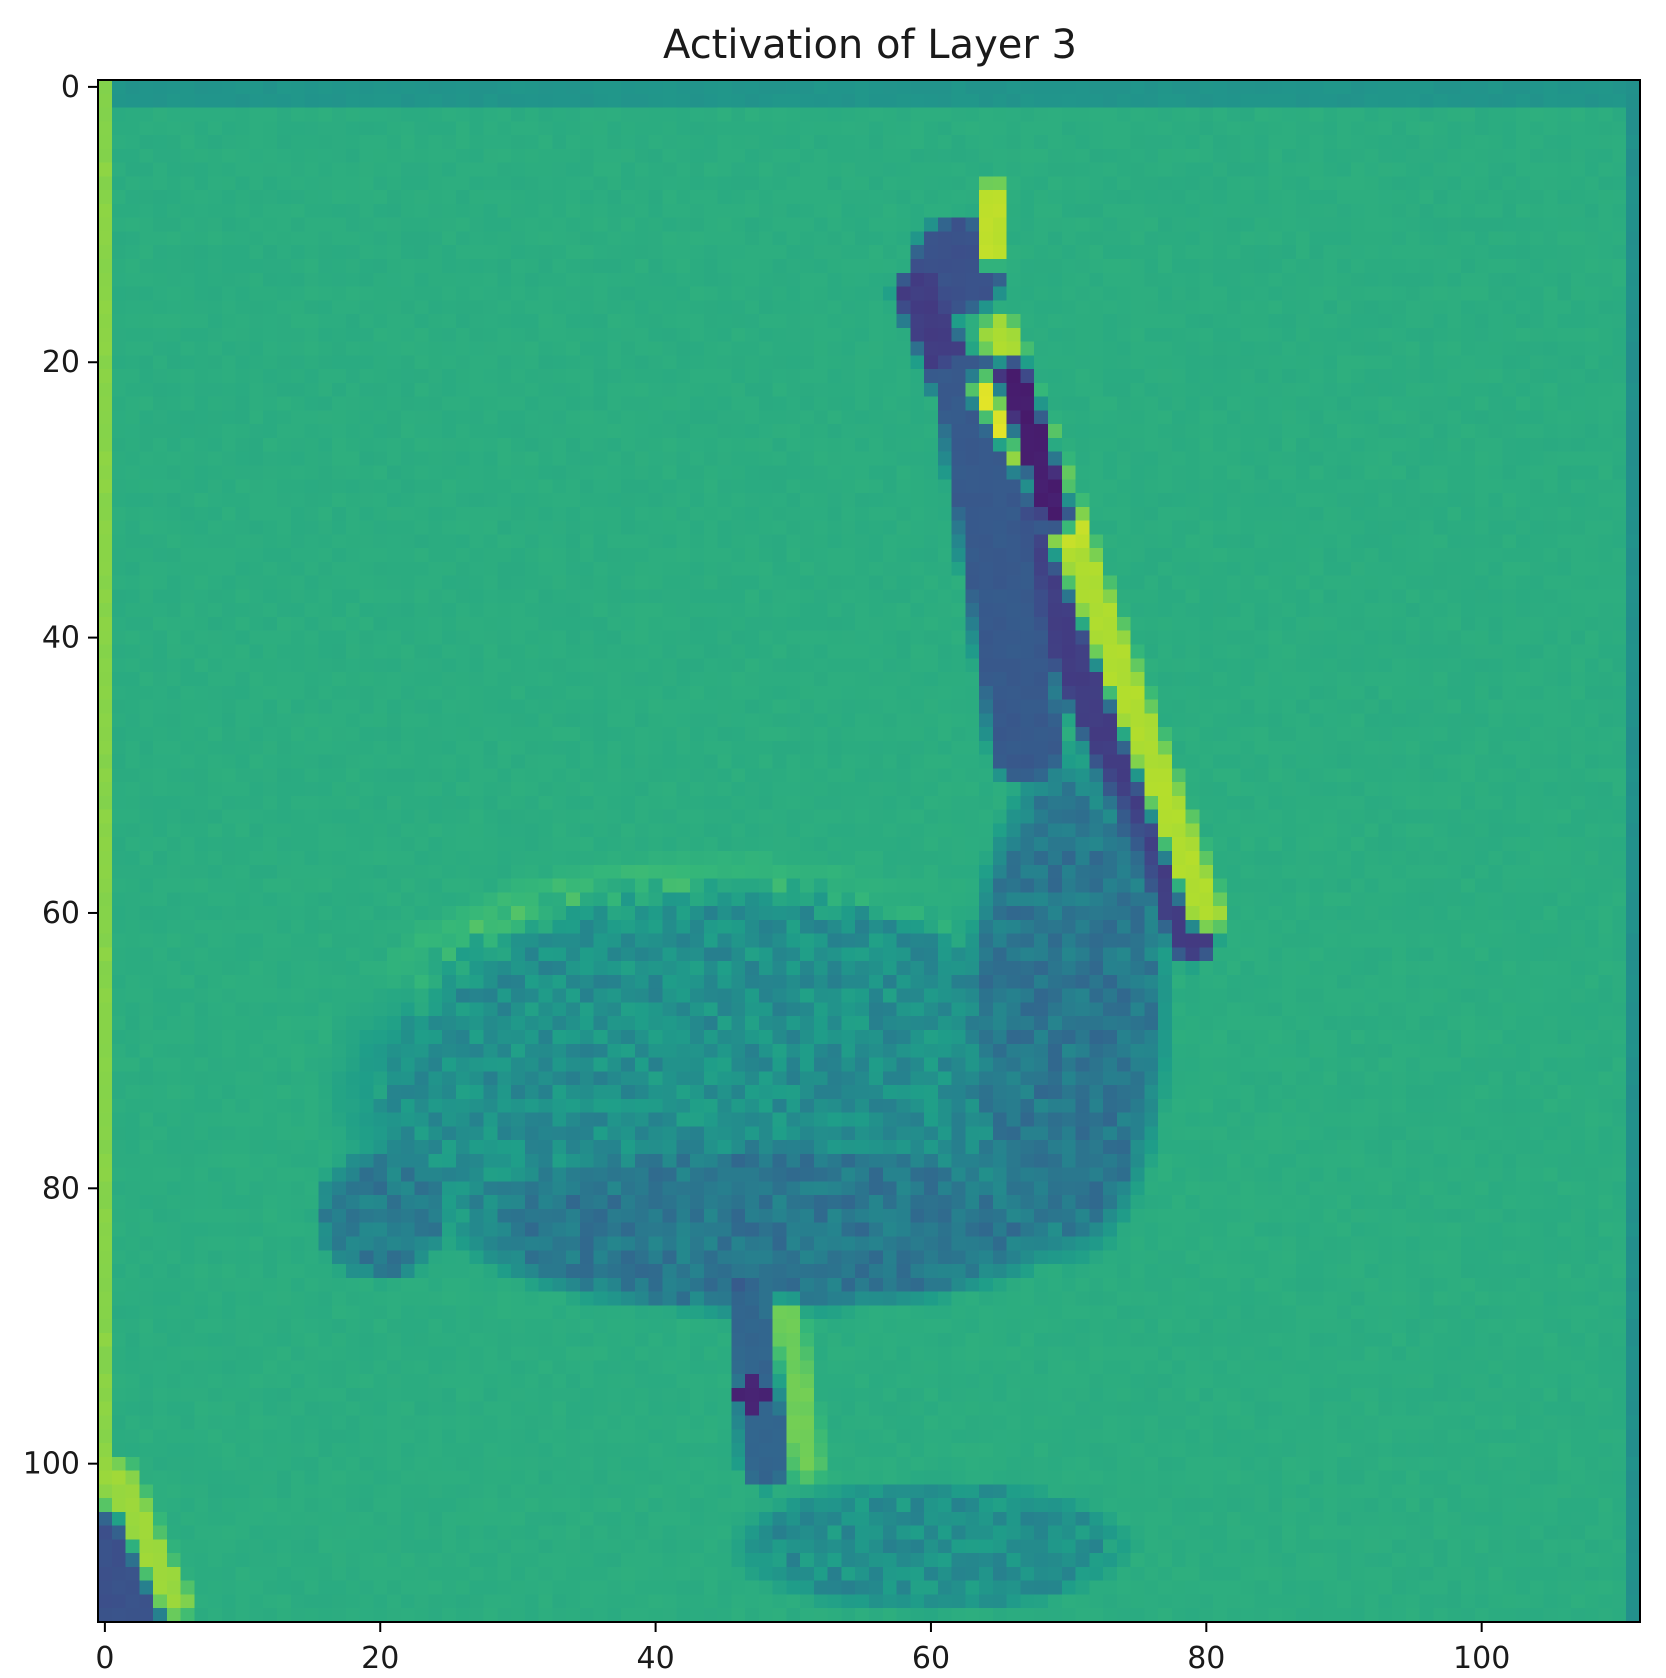  I want to click on x-tick-label: 0, so click(104, 1658).